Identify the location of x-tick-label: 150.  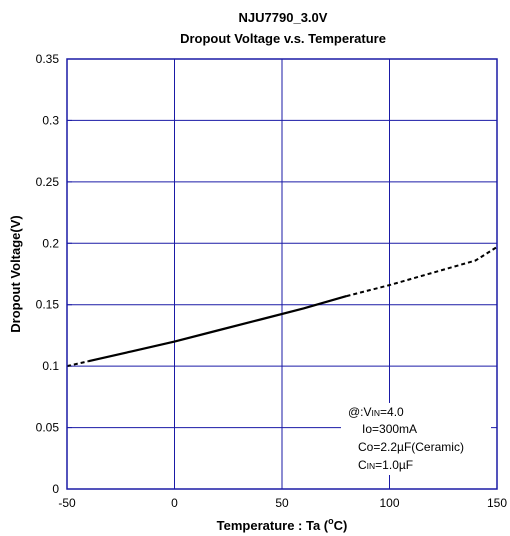
(497, 503).